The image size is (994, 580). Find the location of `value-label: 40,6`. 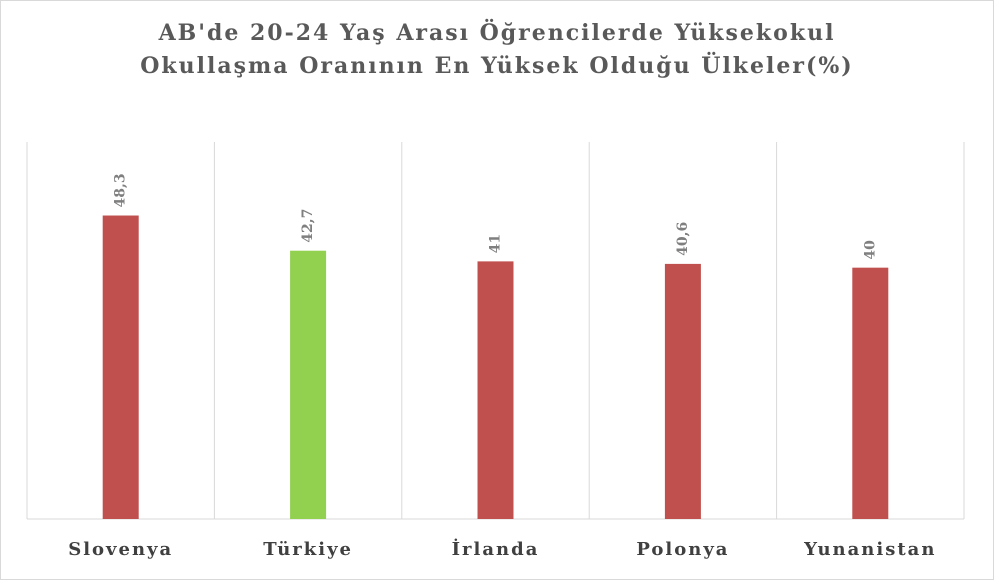

value-label: 40,6 is located at coordinates (683, 239).